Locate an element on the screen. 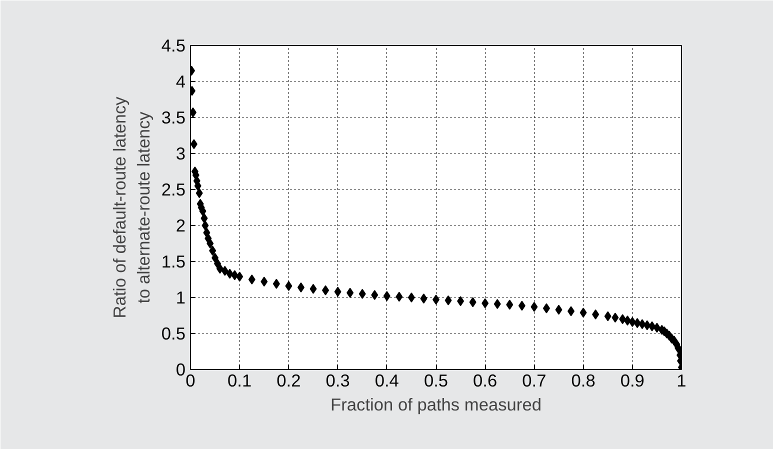  x-tick-label: 0.5 is located at coordinates (436, 380).